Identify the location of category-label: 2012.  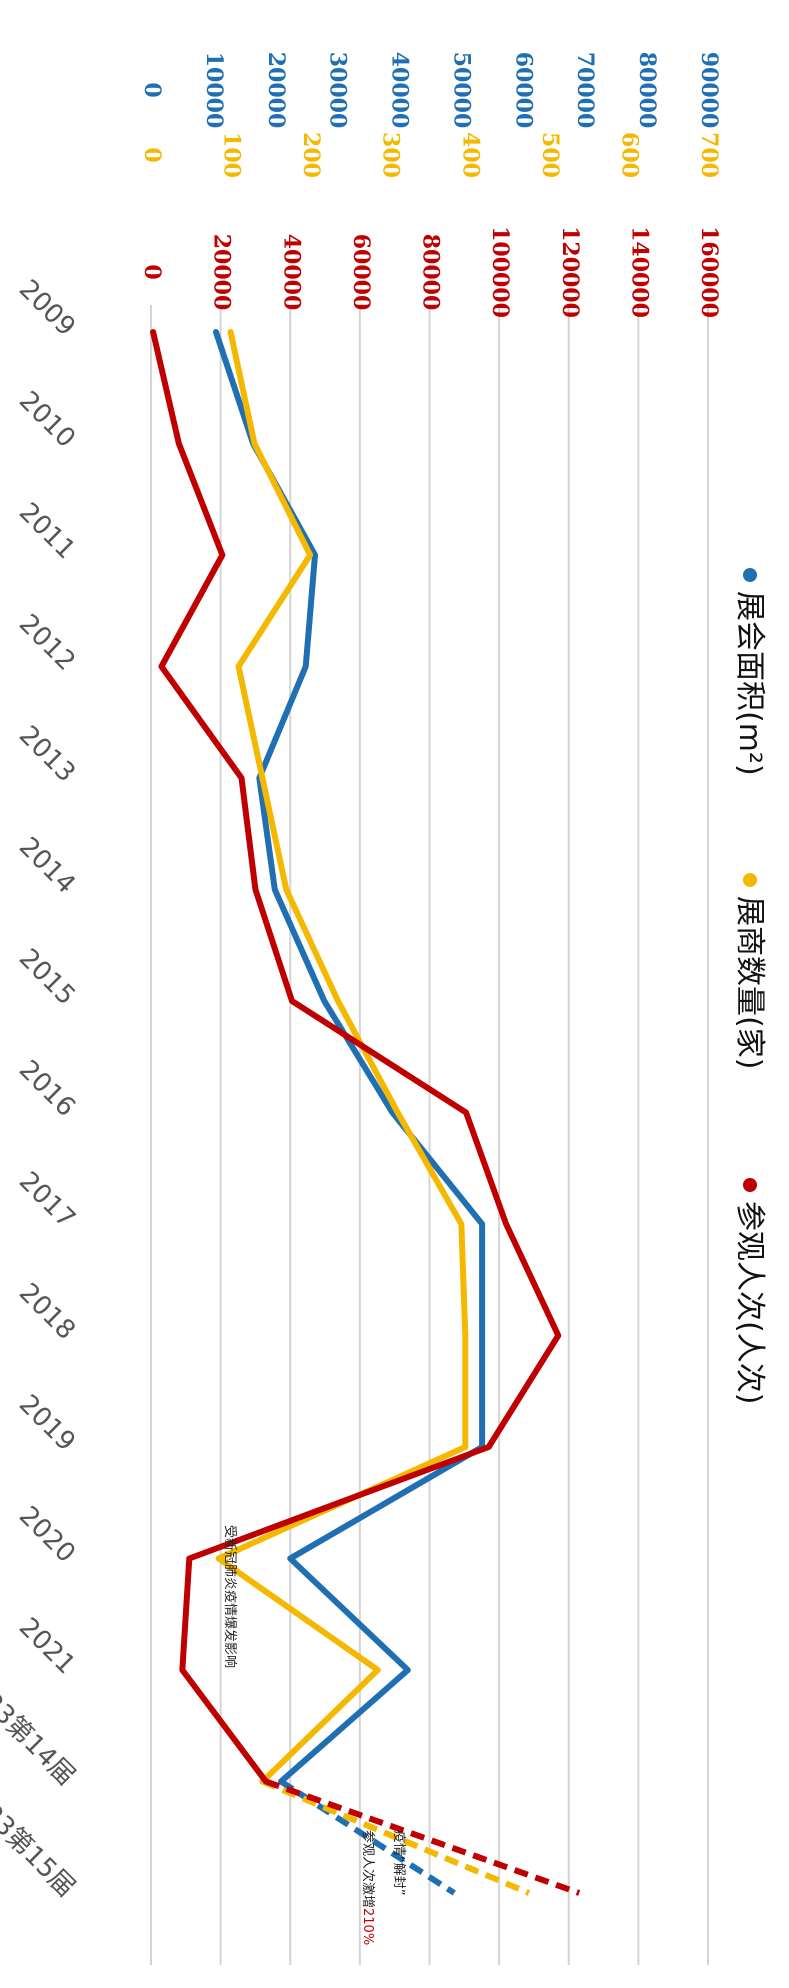
(47, 643).